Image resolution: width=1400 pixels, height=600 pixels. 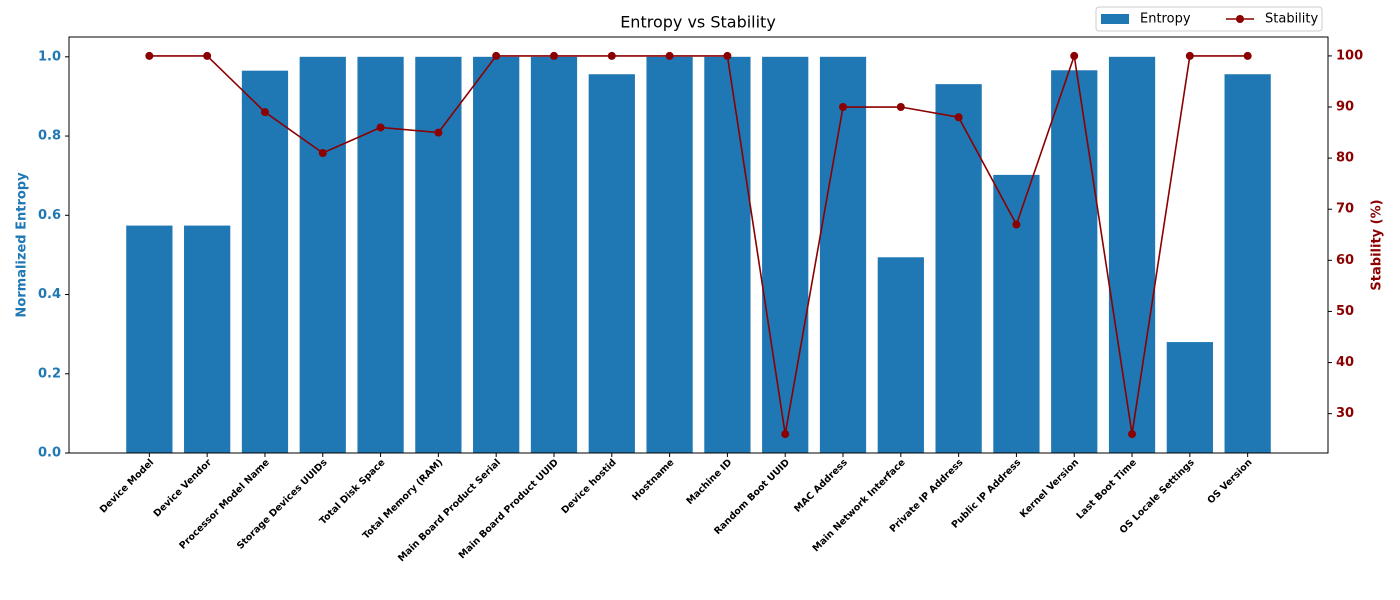 What do you see at coordinates (1345, 362) in the screenshot?
I see `y2-tick-label: 40` at bounding box center [1345, 362].